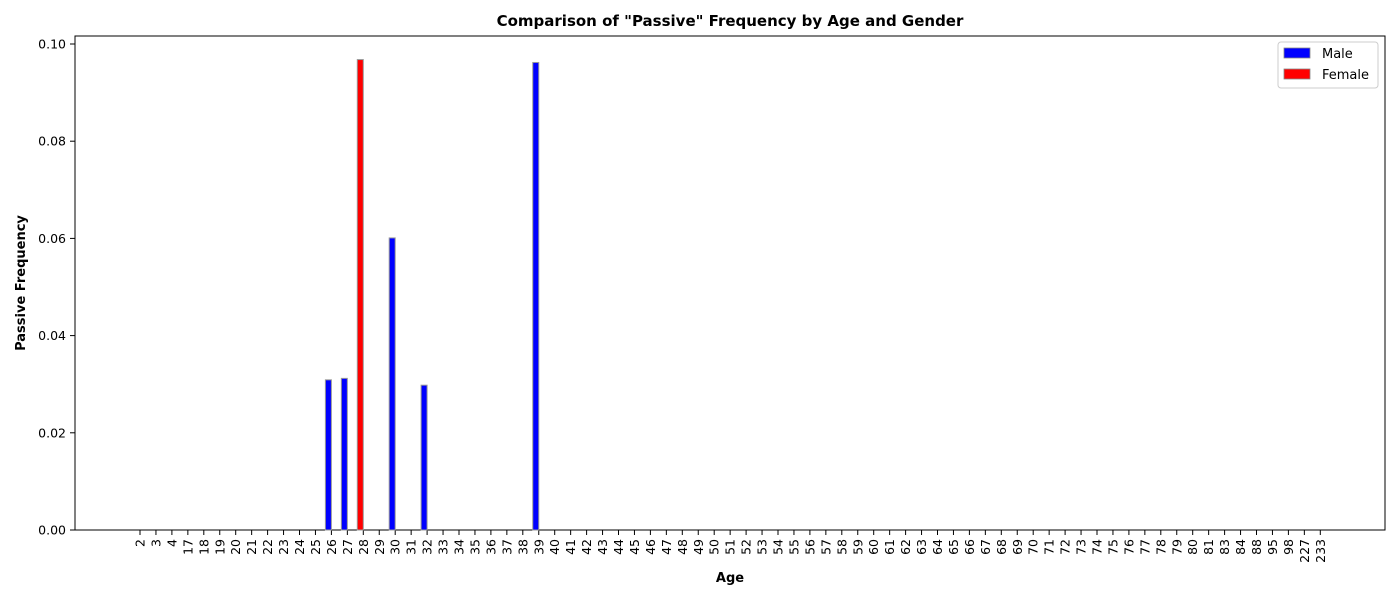 This screenshot has height=600, width=1400. I want to click on x-tick-label: 35, so click(474, 547).